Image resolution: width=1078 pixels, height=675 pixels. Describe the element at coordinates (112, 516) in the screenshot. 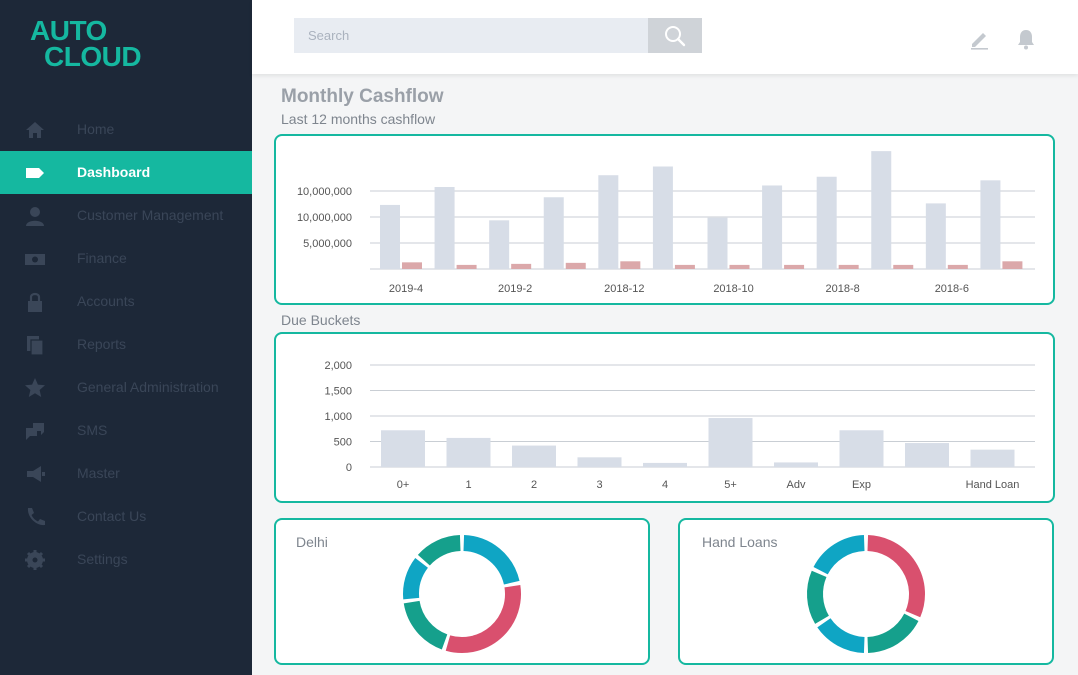

I see `sidebar-item-label: Contact Us` at that location.